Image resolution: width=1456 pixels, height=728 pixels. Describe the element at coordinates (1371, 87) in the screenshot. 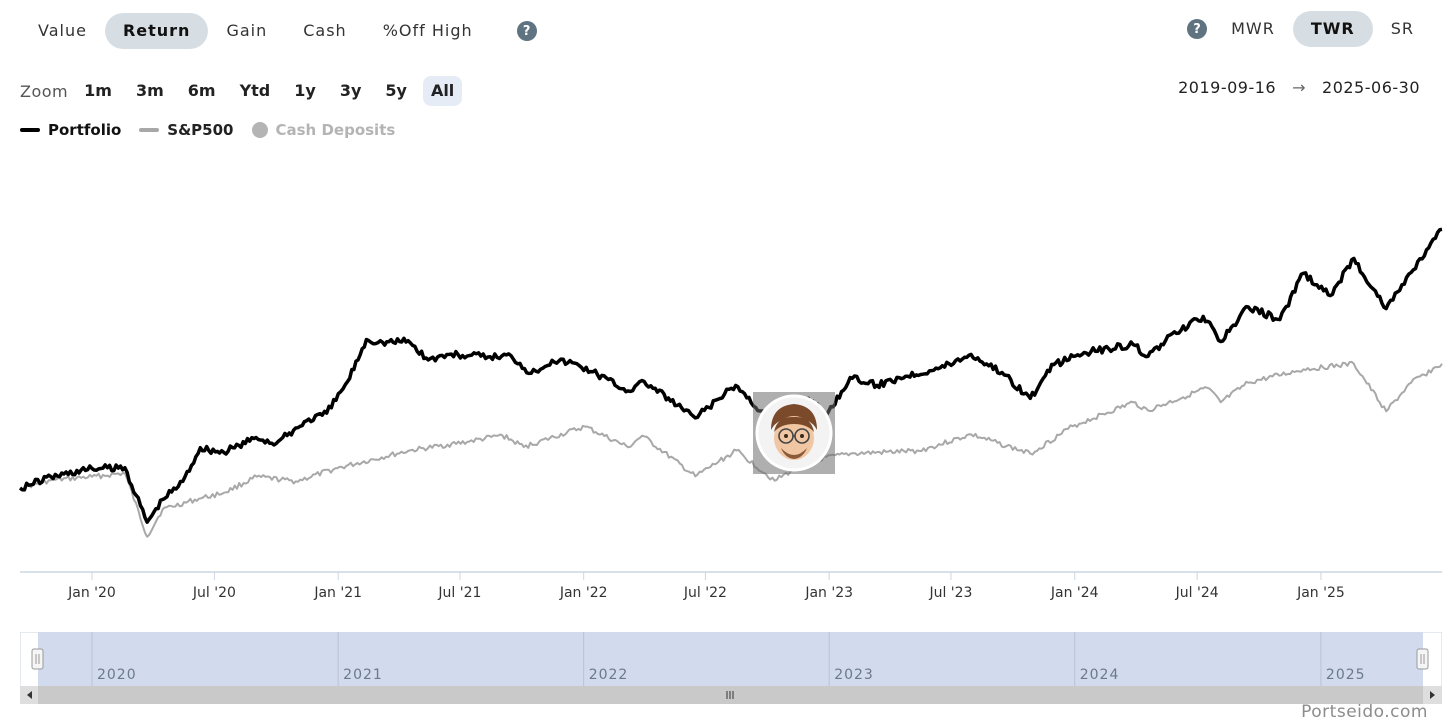

I see `range-end-date: 2025-06-30` at that location.